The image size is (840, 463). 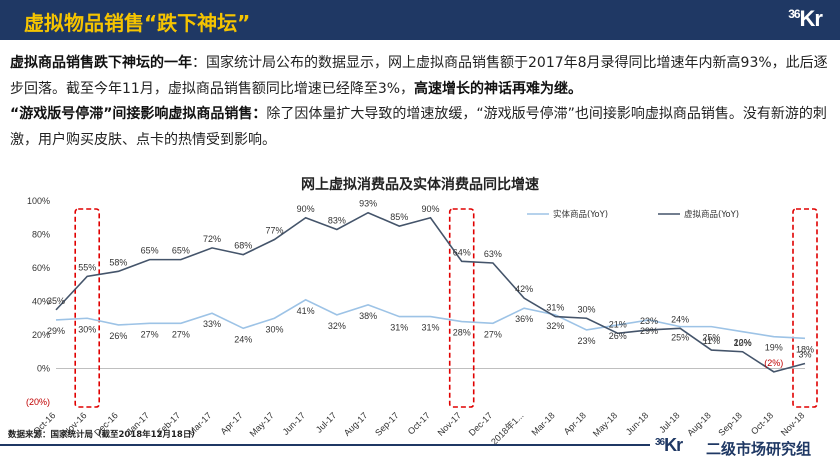 What do you see at coordinates (274, 231) in the screenshot?
I see `data-label: 77%` at bounding box center [274, 231].